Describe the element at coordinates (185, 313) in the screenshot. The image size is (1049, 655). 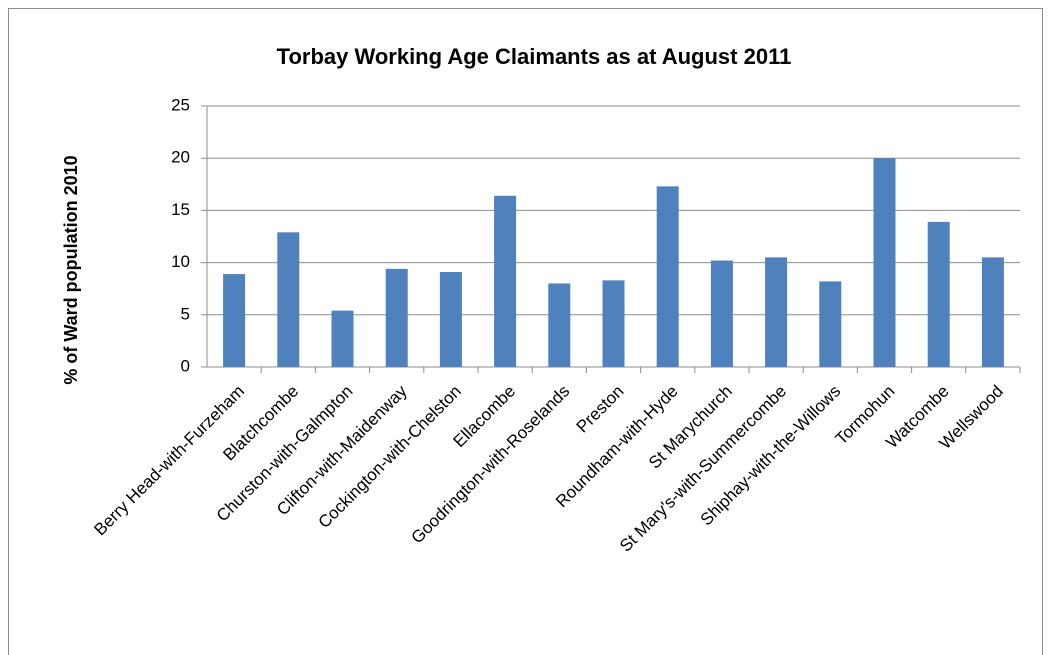
I see `y-tick-label: 5` at that location.